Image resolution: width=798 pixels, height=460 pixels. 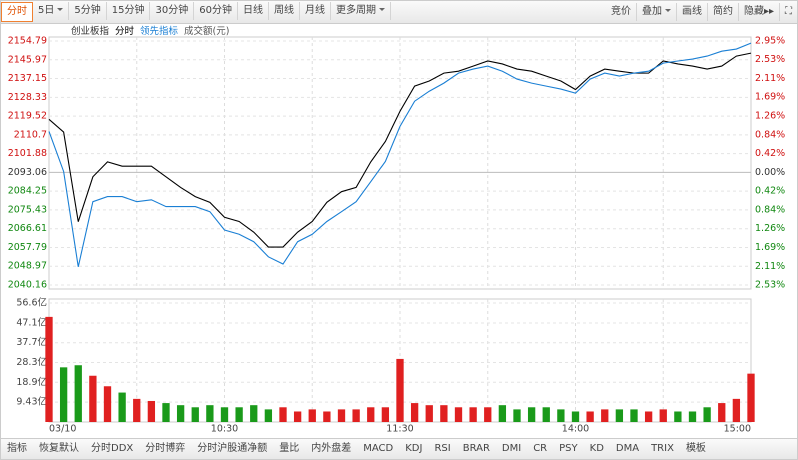 What do you see at coordinates (695, 448) in the screenshot?
I see `indicator-tab: 模板` at bounding box center [695, 448].